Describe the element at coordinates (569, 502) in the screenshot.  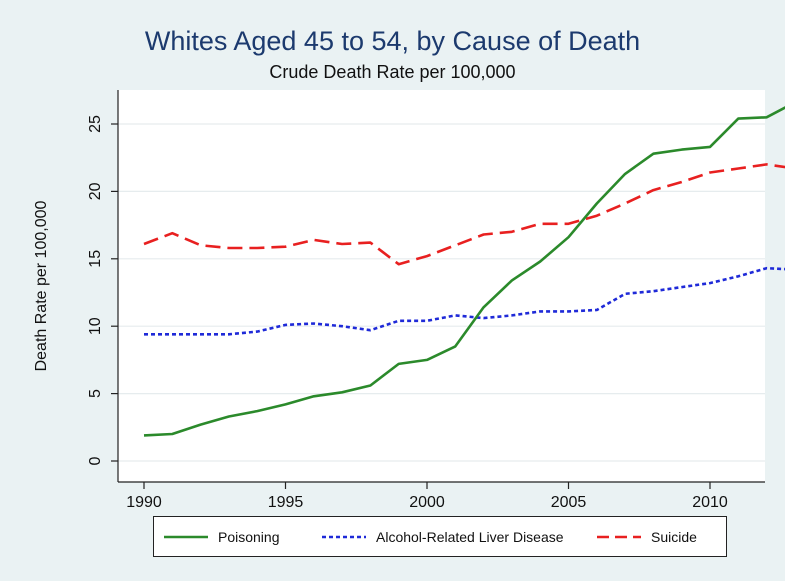
I see `x-tick-label: 2005` at that location.